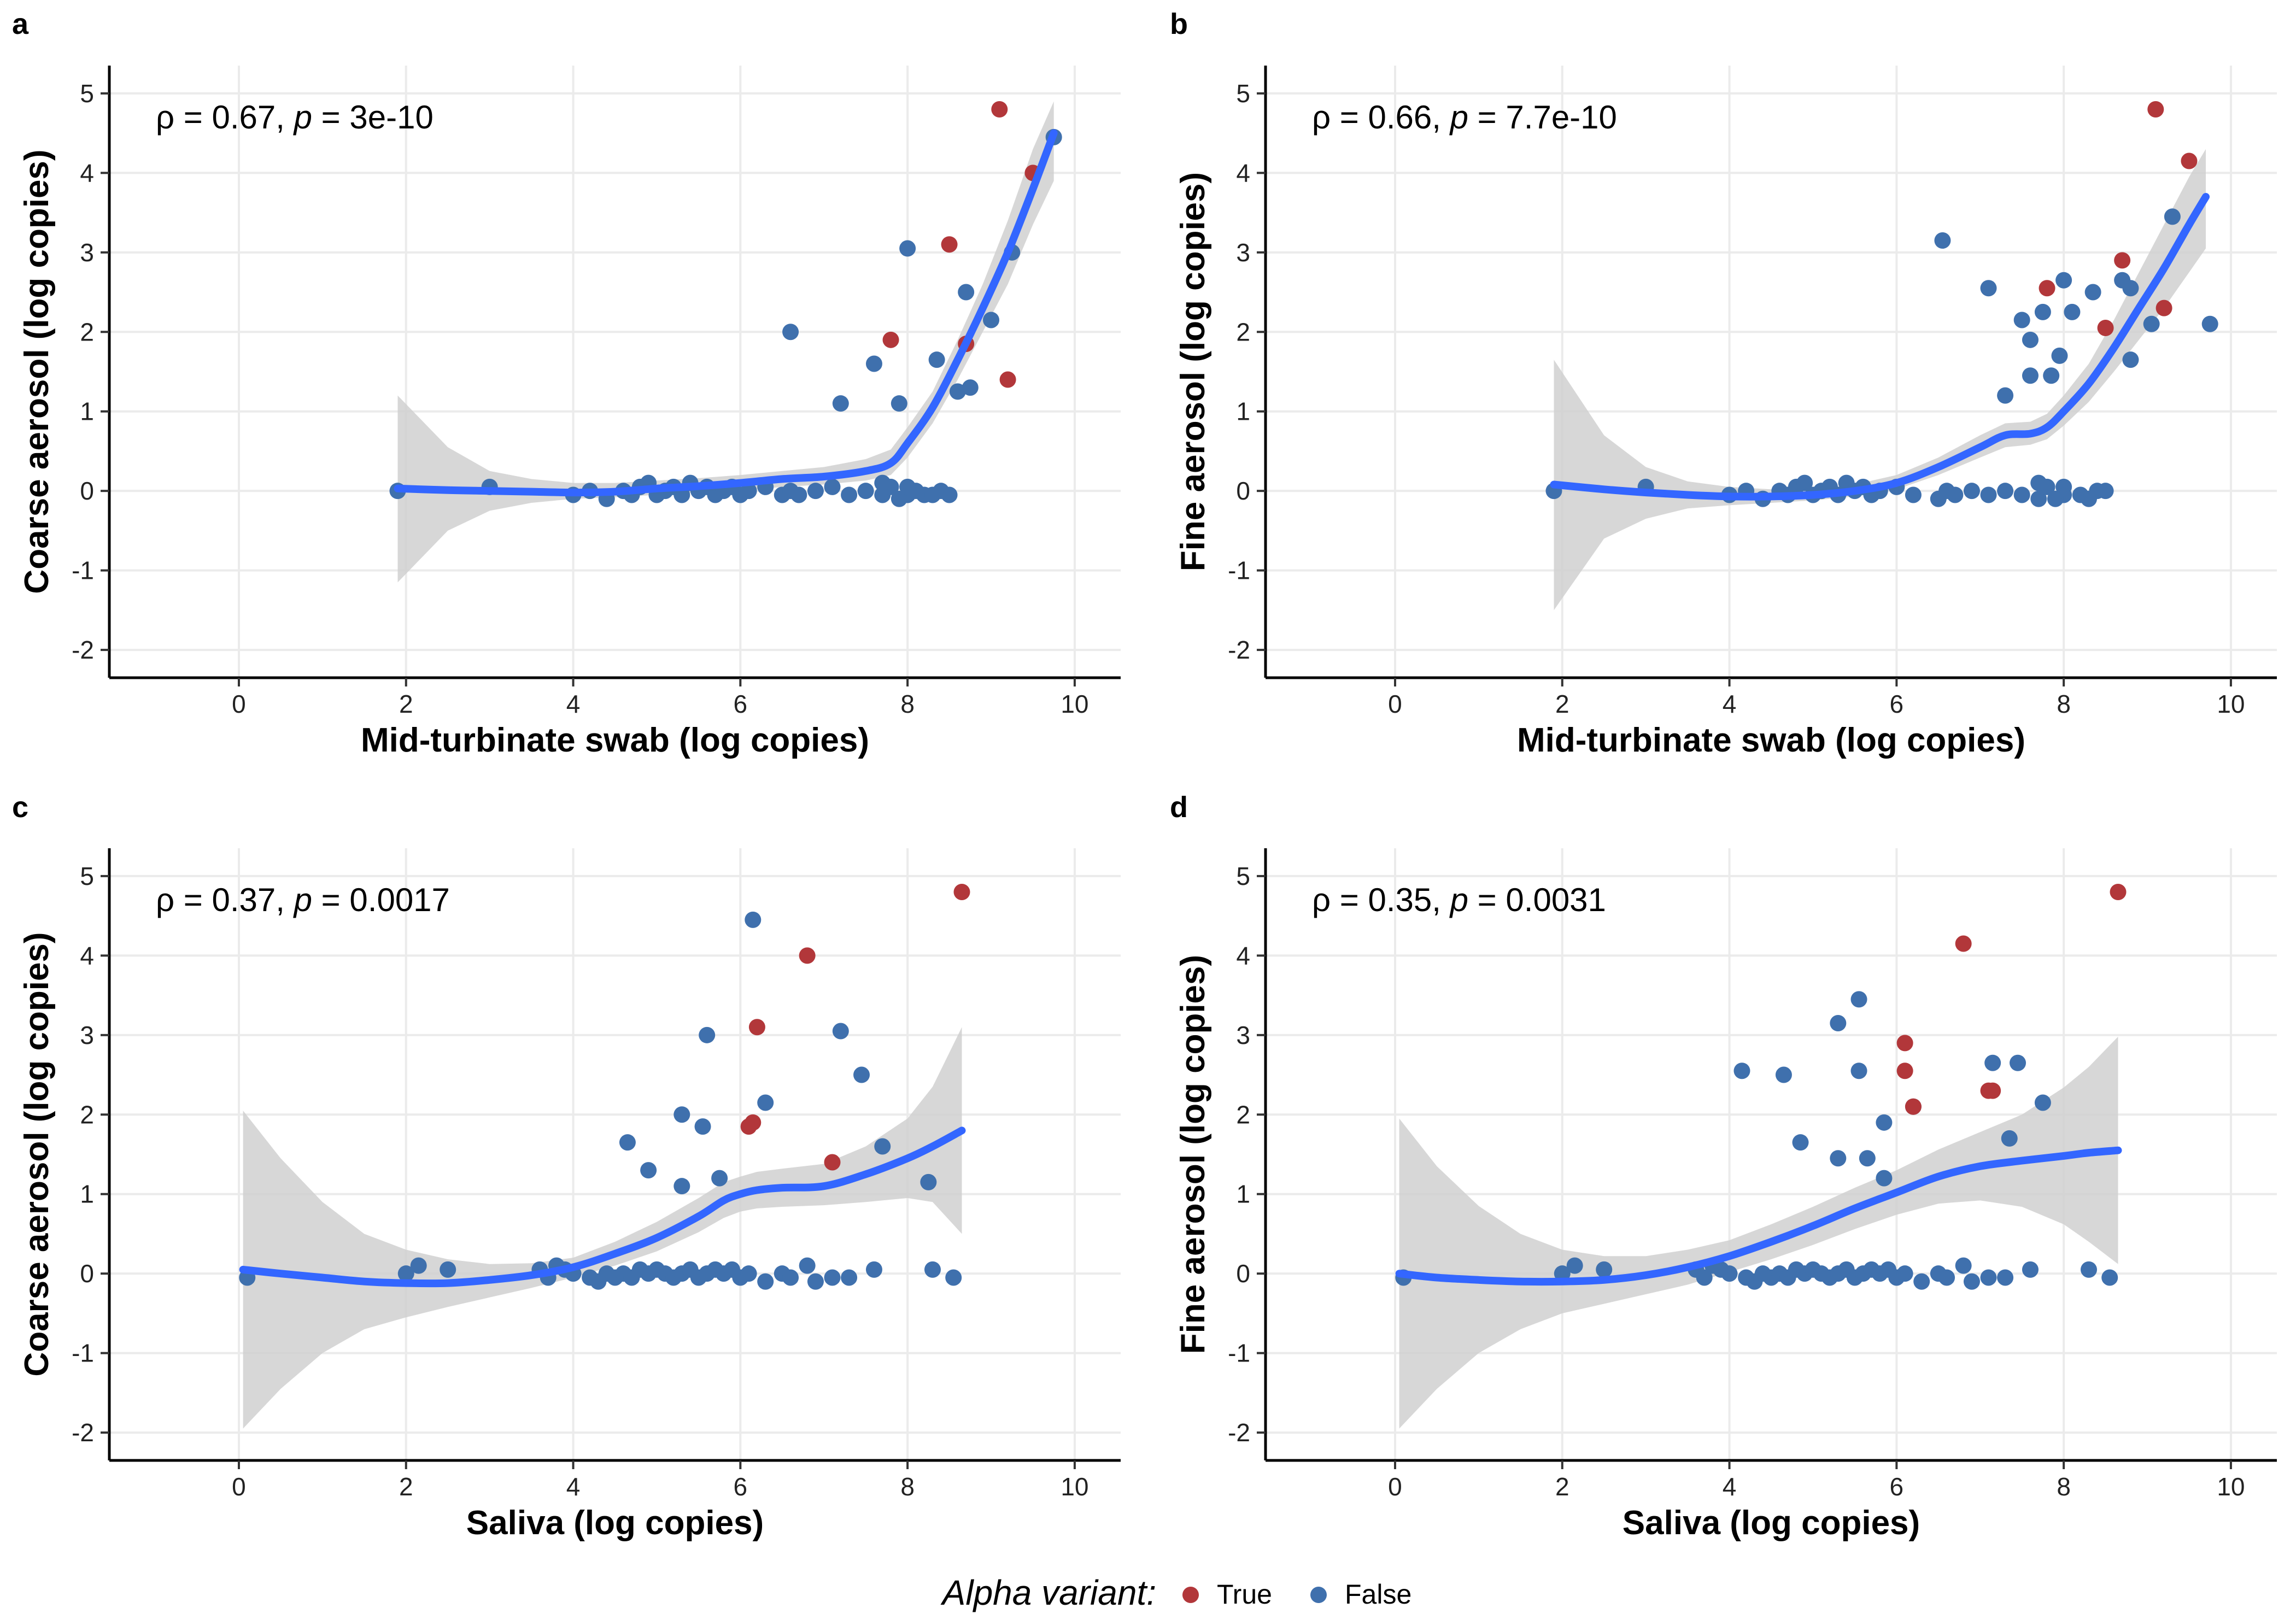 The height and width of the screenshot is (1620, 2296). What do you see at coordinates (303, 900) in the screenshot?
I see `correlation-annotation: ρ = 0.37, p = 0.0017` at bounding box center [303, 900].